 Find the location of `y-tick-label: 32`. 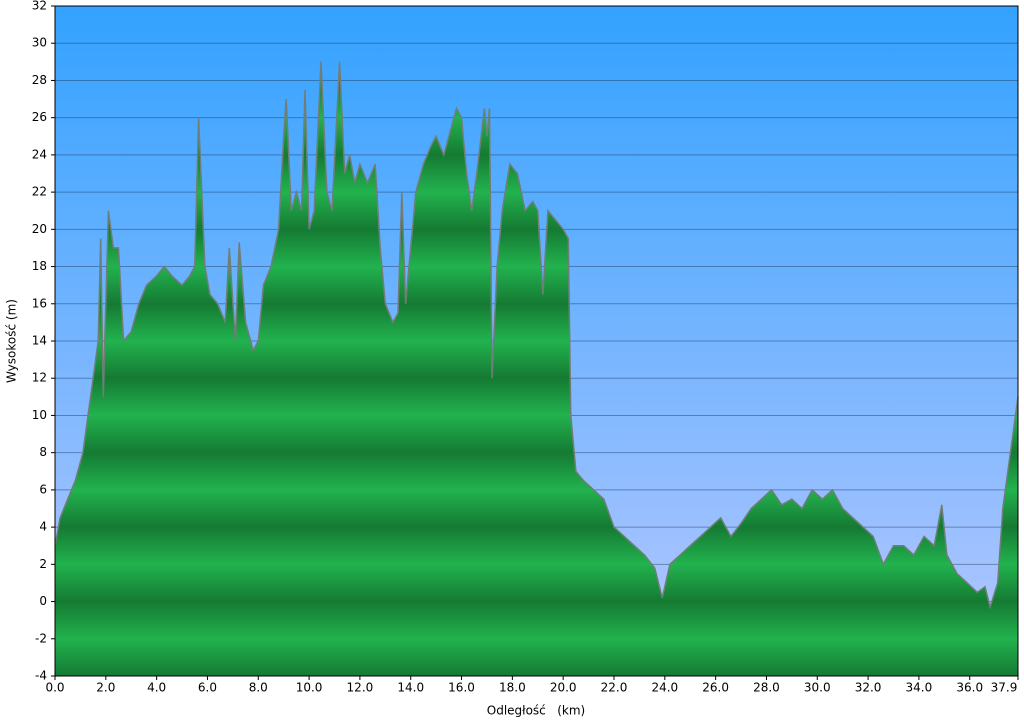

y-tick-label: 32 is located at coordinates (39, 6).